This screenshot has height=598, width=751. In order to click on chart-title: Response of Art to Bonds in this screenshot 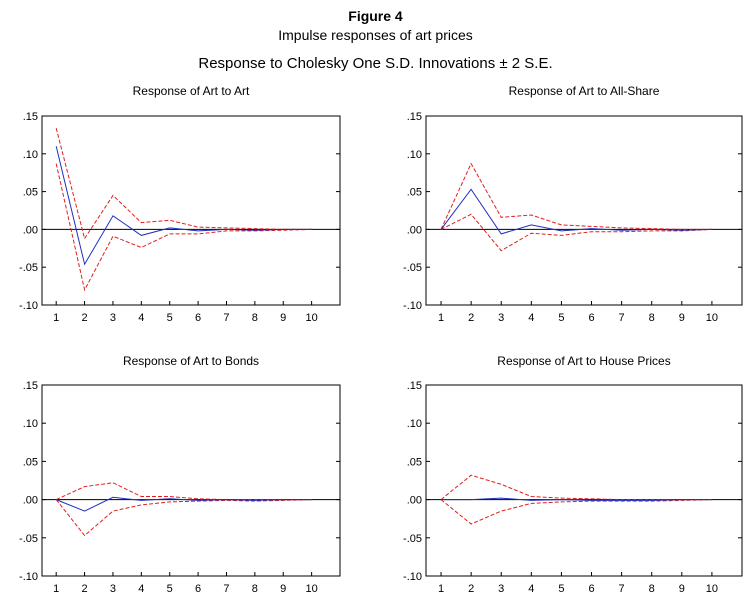, I will do `click(191, 361)`.